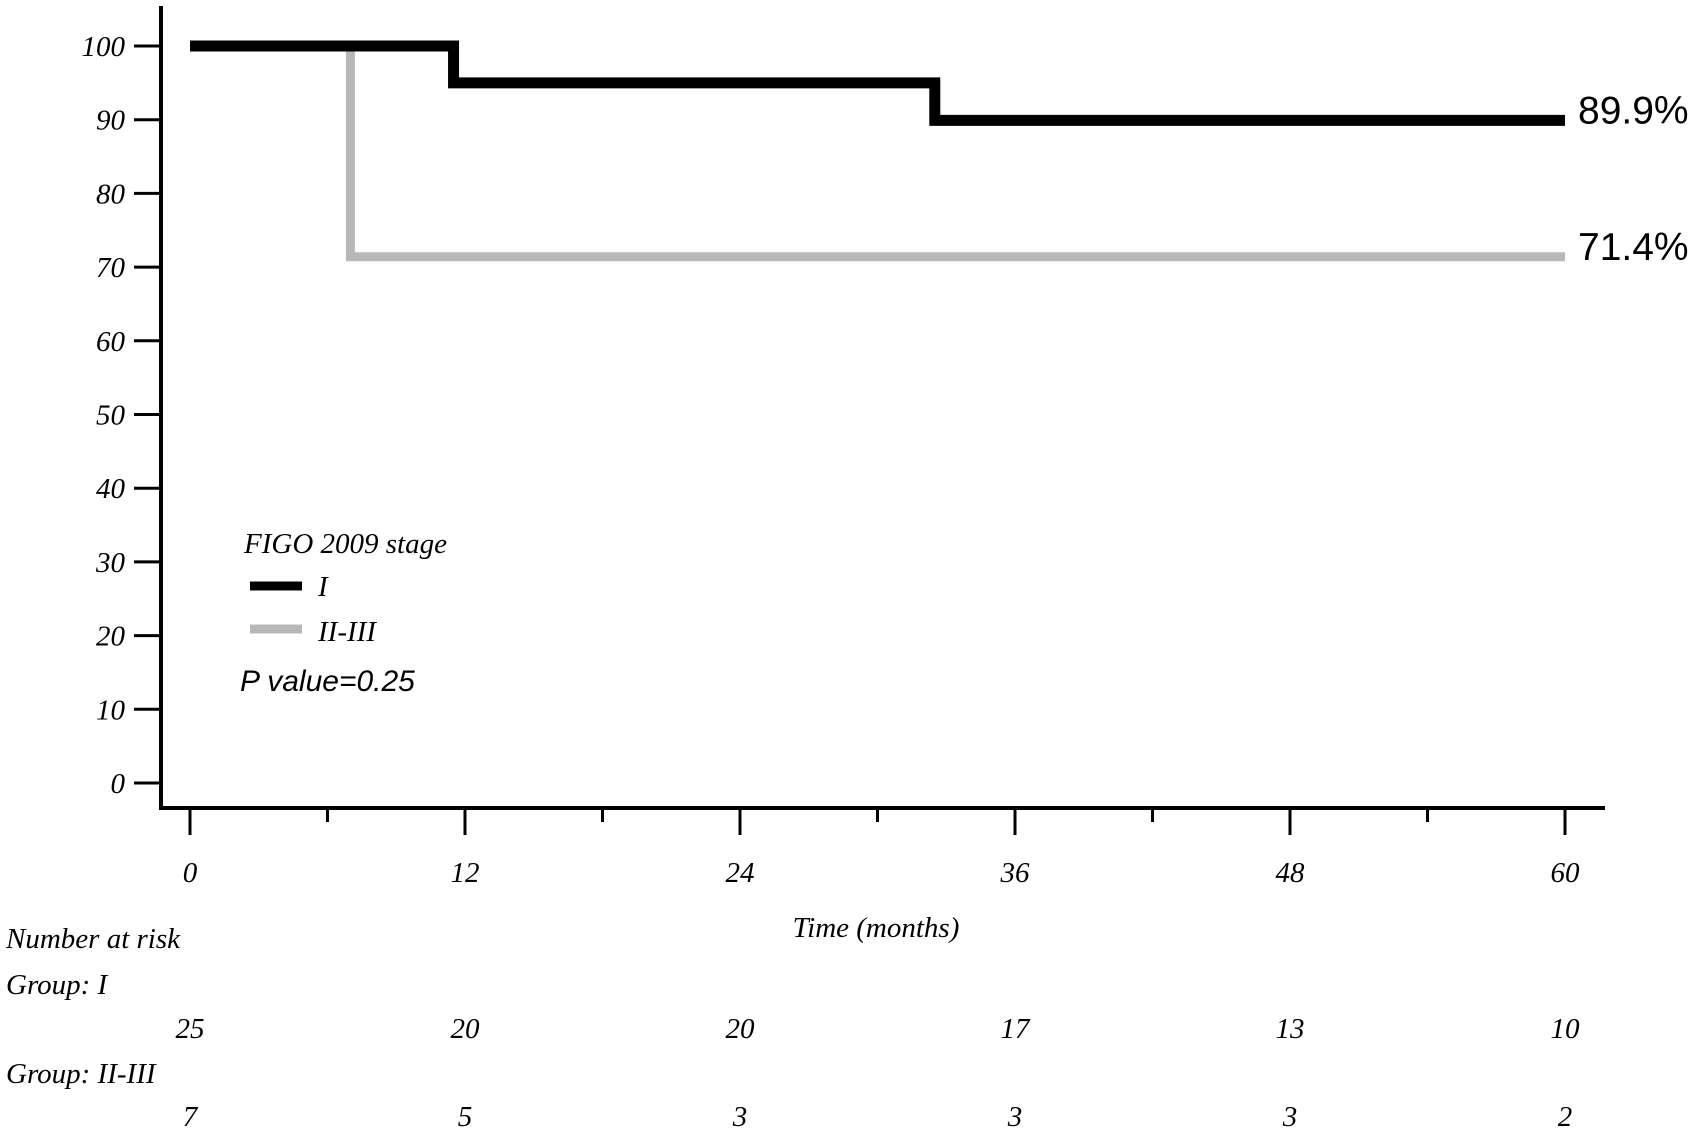 The width and height of the screenshot is (1704, 1132). I want to click on y-tick-label: 80, so click(111, 194).